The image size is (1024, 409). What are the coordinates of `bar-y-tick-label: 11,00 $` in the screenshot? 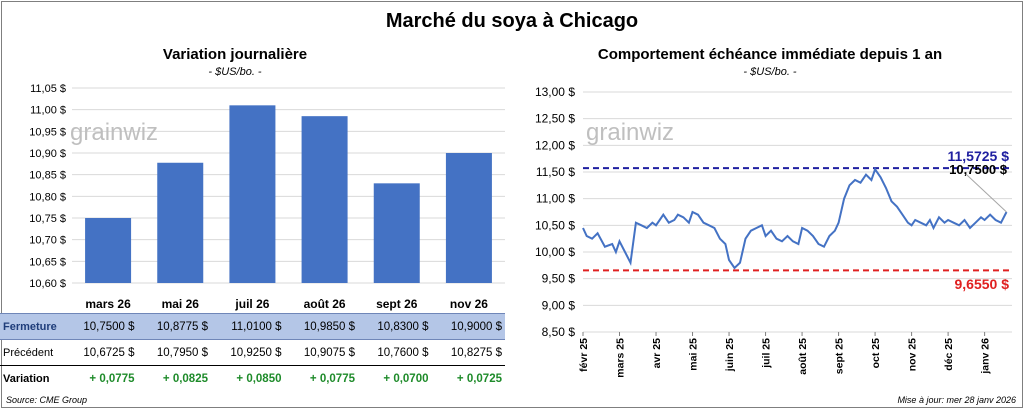 It's located at (48, 111).